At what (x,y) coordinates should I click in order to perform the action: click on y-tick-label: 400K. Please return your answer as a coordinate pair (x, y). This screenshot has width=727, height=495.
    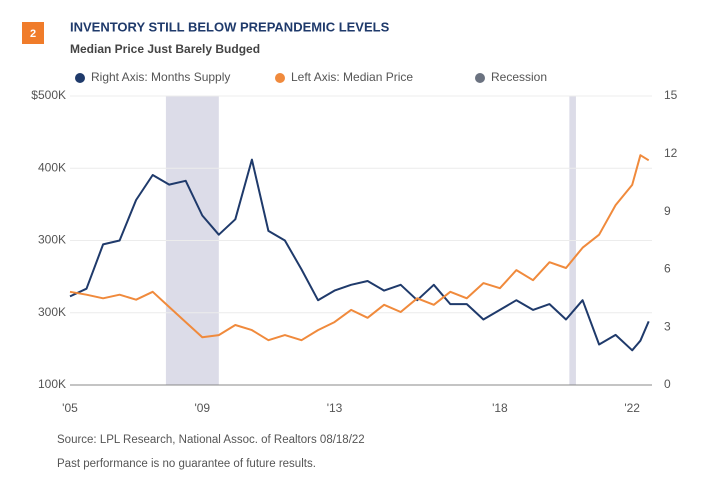
    Looking at the image, I should click on (52, 167).